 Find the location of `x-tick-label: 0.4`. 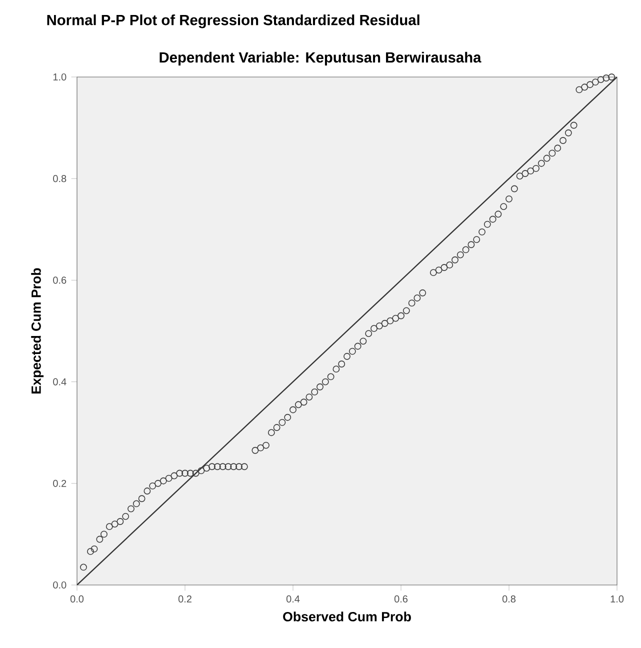

x-tick-label: 0.4 is located at coordinates (293, 598).